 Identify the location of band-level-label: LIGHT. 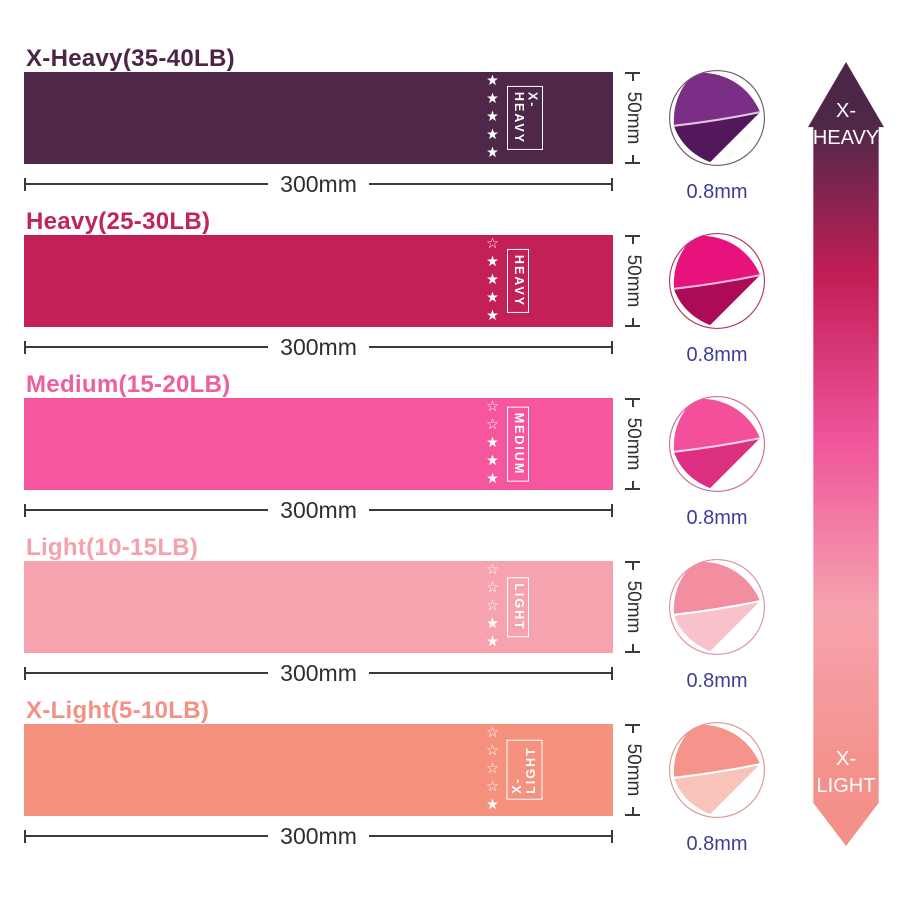
(518, 607).